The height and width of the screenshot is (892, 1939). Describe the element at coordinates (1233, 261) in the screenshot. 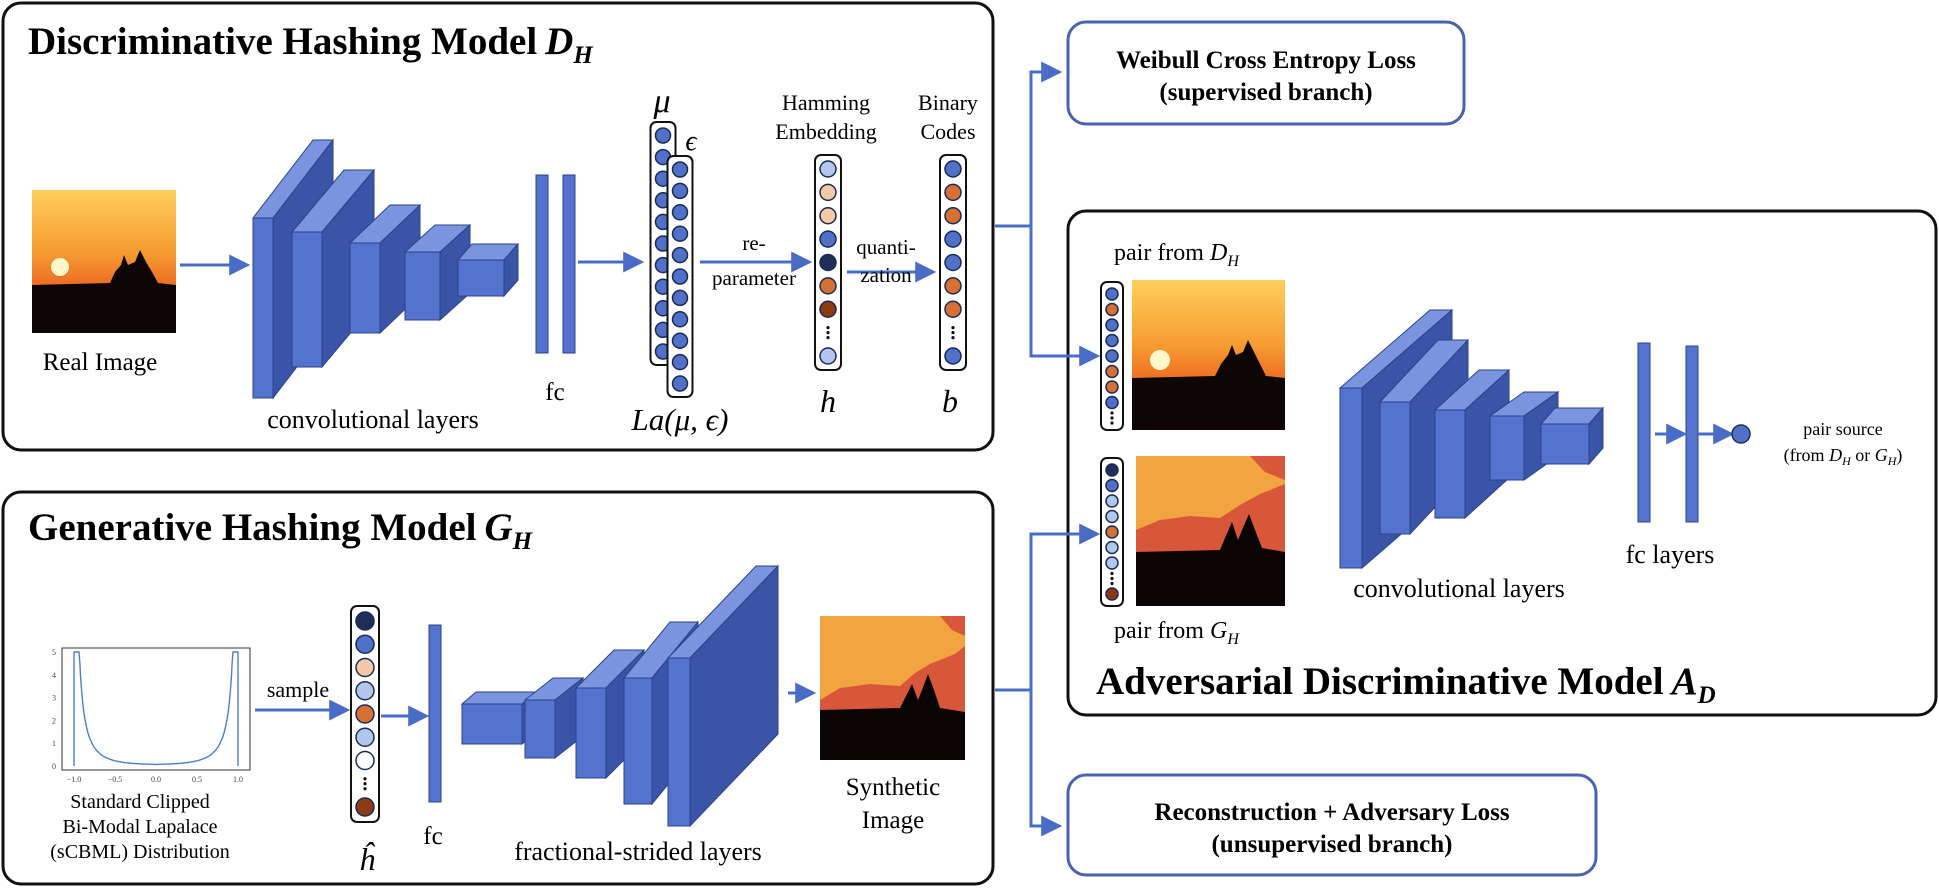

I see `pair-dh-sub: H` at that location.